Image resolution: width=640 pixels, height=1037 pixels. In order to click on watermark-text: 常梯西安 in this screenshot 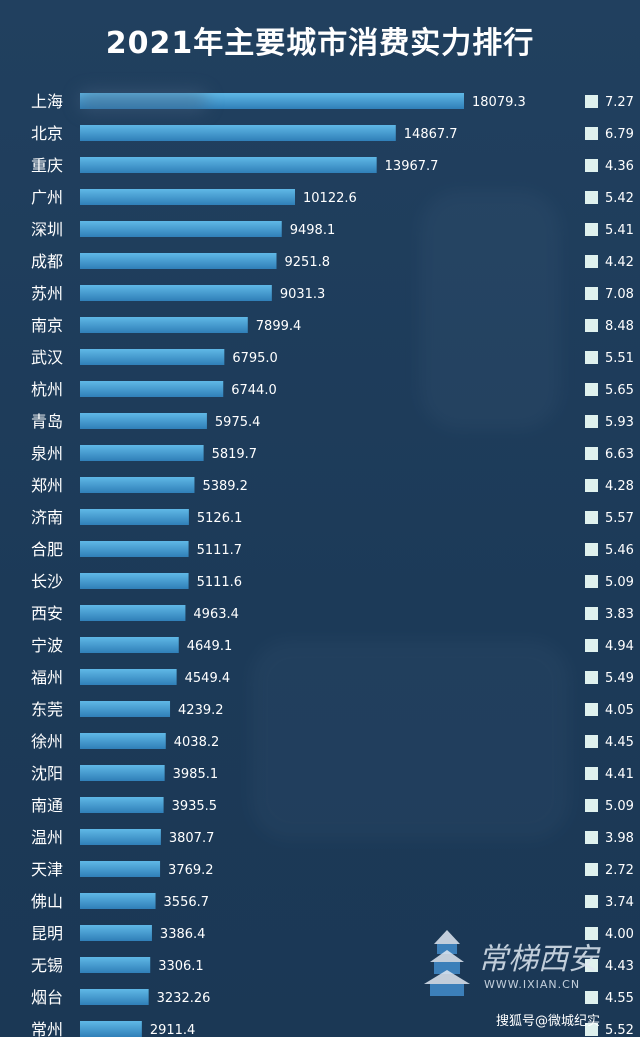, I will do `click(538, 959)`.